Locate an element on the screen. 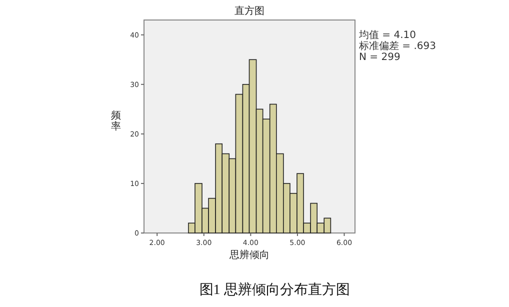 The height and width of the screenshot is (307, 509). title: 直方图 is located at coordinates (249, 11).